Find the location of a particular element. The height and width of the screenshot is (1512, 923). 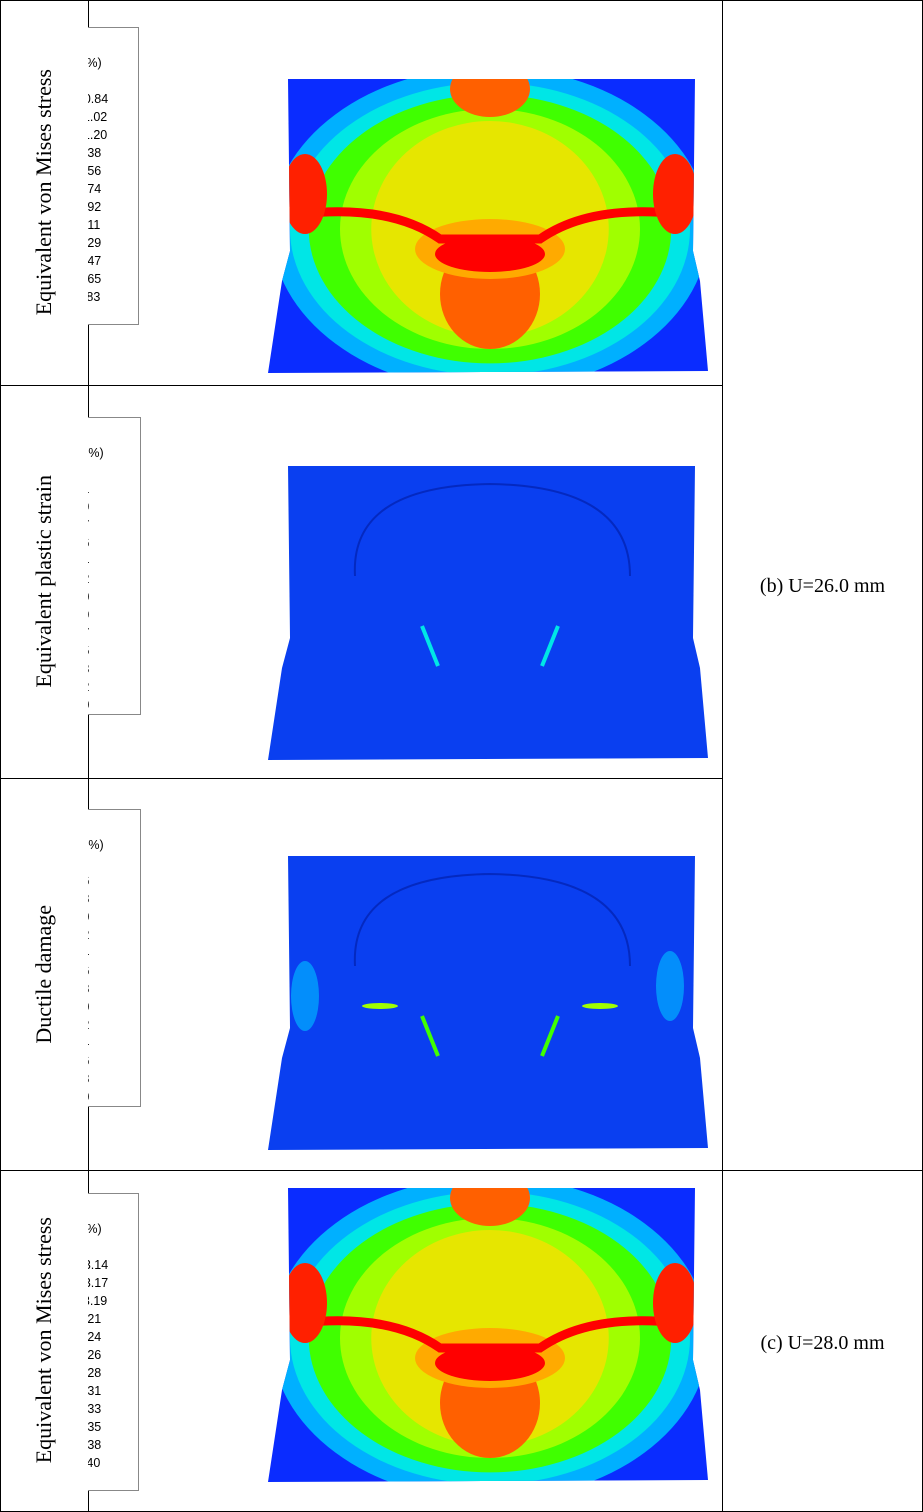

row-label-text: Equivalent plastic strain is located at coordinates (43, 581).